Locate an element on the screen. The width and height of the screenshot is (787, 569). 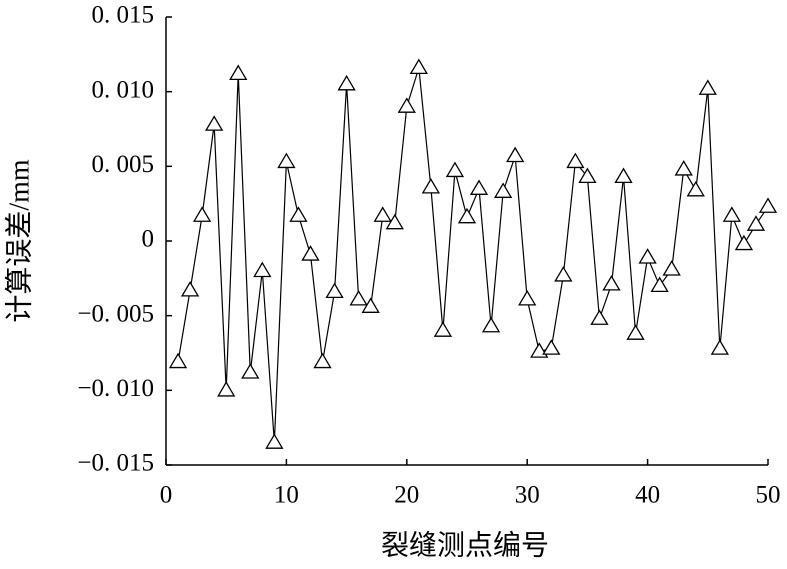
x-tick-label: 0 is located at coordinates (166, 495).